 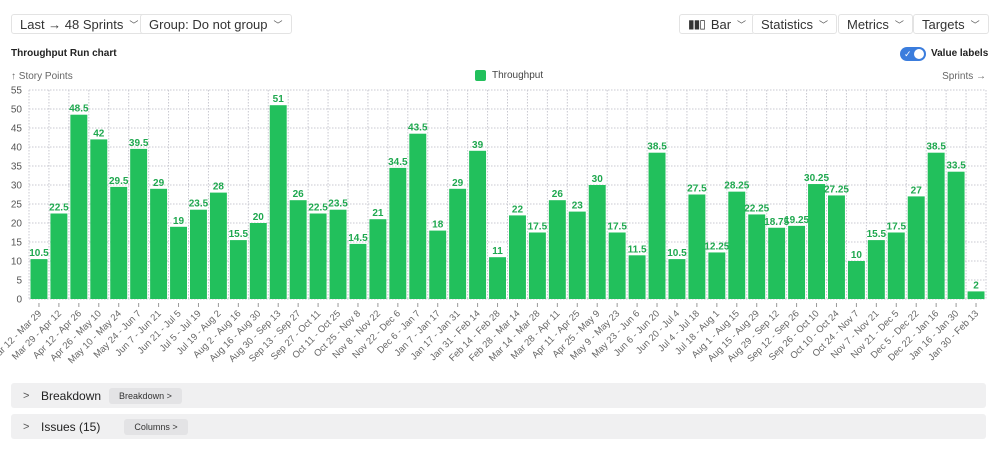 What do you see at coordinates (716, 246) in the screenshot?
I see `bar-value-label: 12.25` at bounding box center [716, 246].